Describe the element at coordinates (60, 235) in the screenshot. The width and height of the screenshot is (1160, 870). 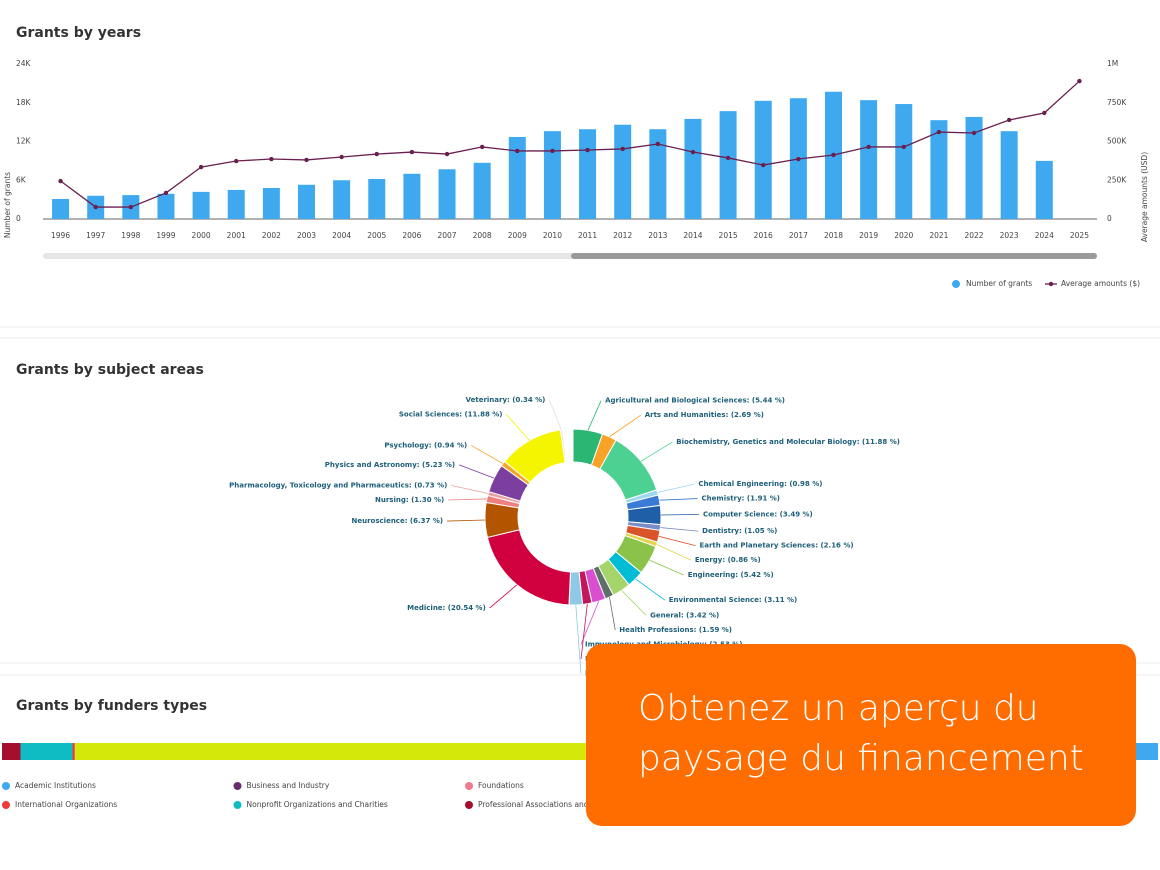
I see `x-tick-label: 1996` at that location.